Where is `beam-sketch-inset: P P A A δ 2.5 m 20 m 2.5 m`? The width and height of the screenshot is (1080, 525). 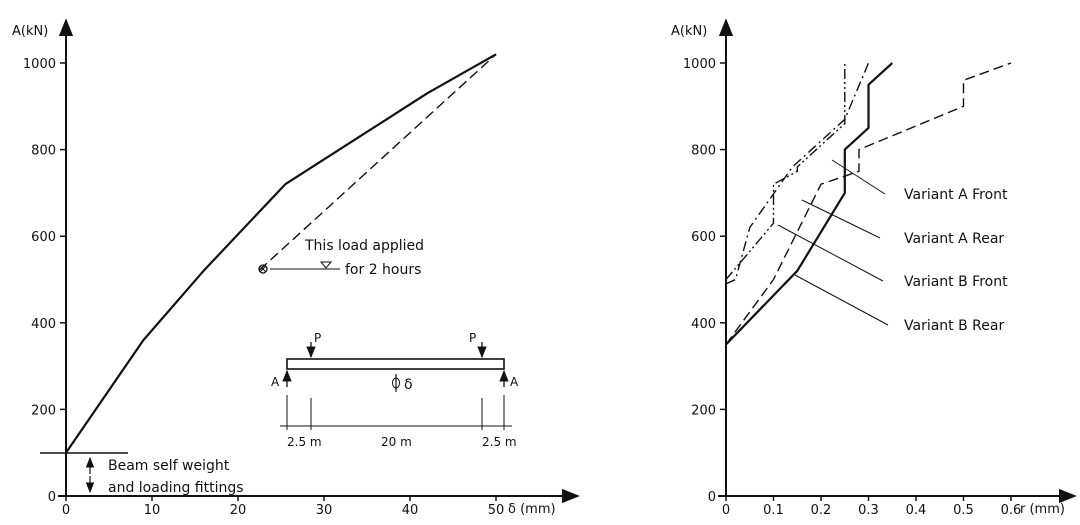 beam-sketch-inset: P P A A δ 2.5 m 20 m 2.5 m is located at coordinates (395, 390).